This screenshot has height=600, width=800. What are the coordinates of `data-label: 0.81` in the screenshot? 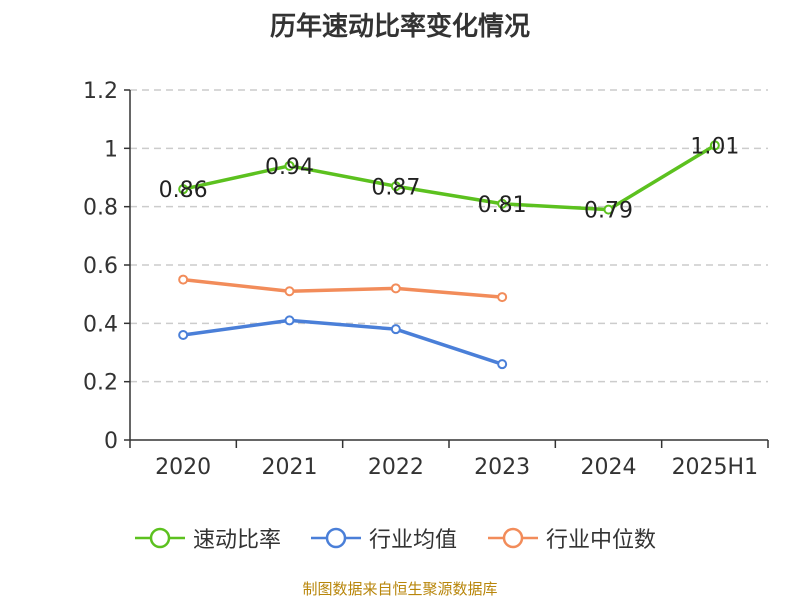 It's located at (502, 205).